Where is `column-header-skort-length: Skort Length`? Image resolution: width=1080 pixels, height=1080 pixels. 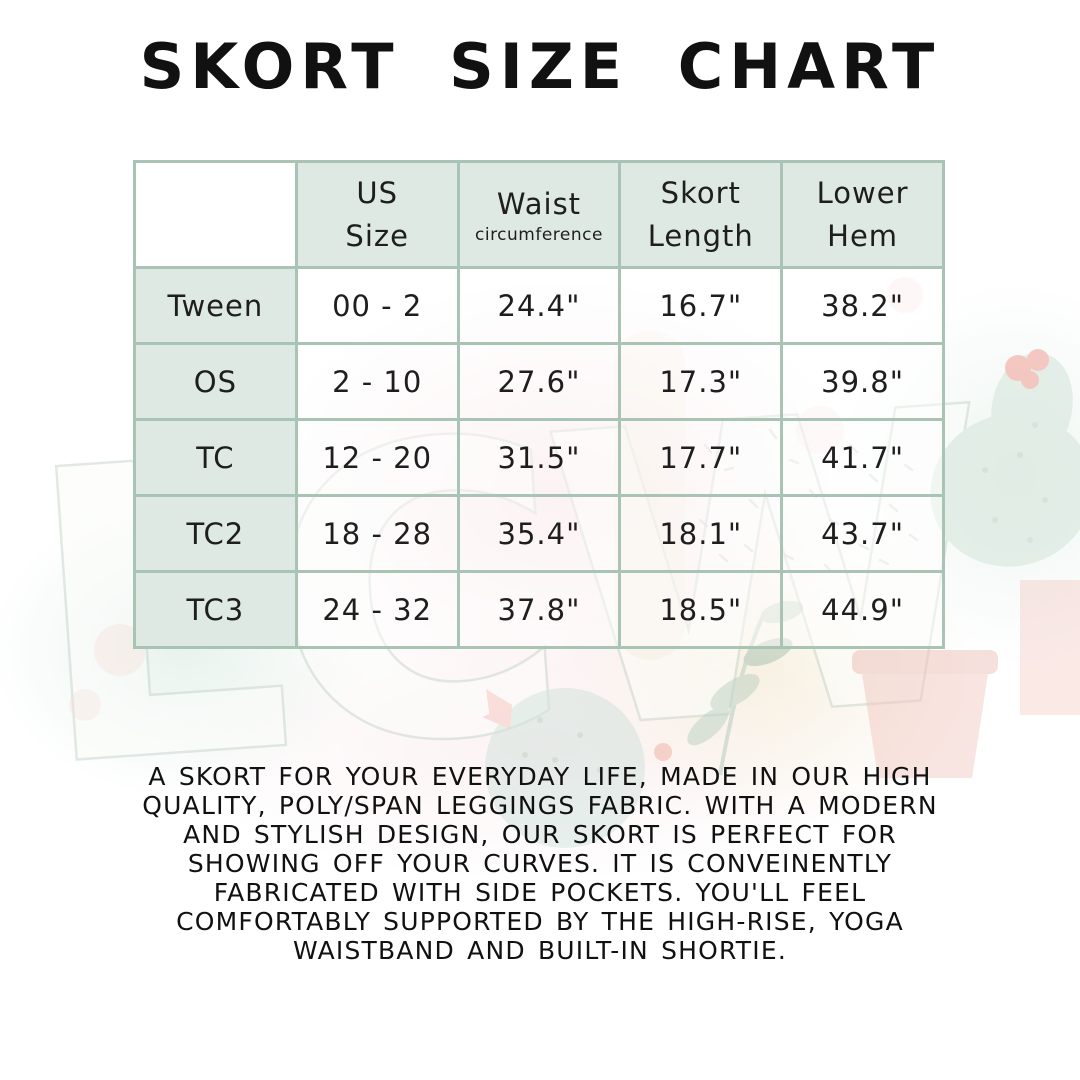
column-header-skort-length: Skort Length is located at coordinates (701, 214).